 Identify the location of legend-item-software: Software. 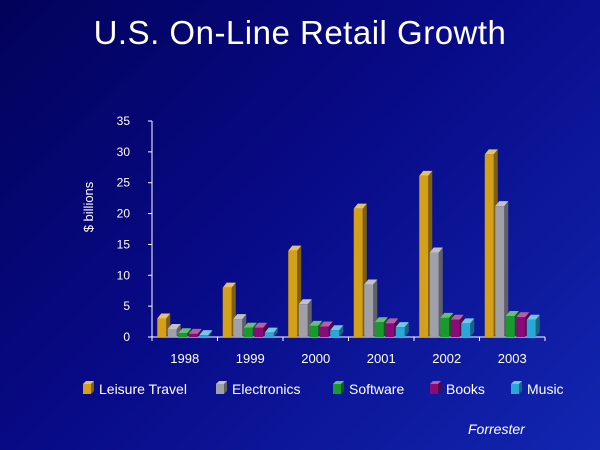
(368, 389).